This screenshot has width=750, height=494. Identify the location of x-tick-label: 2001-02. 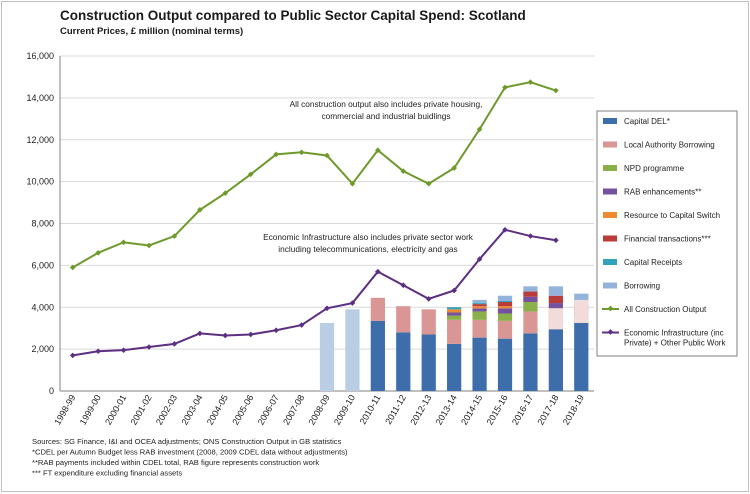
(141, 410).